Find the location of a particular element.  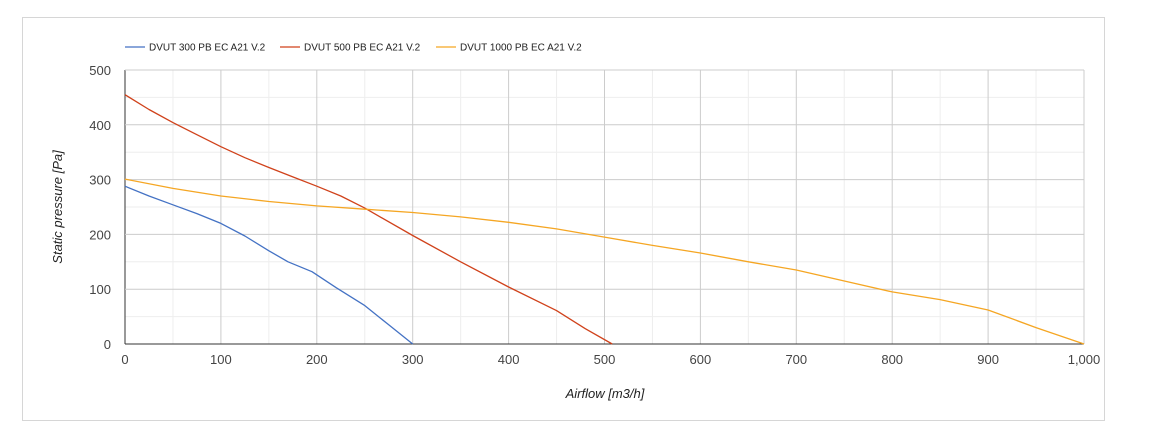

x-tick-label: 800 is located at coordinates (892, 359).